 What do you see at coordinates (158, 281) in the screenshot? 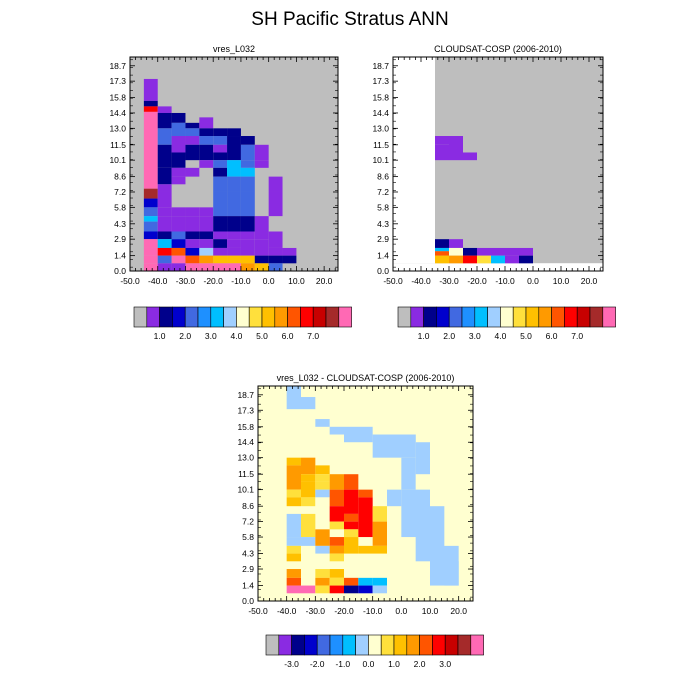
I see `x-tick-label: -40.0` at bounding box center [158, 281].